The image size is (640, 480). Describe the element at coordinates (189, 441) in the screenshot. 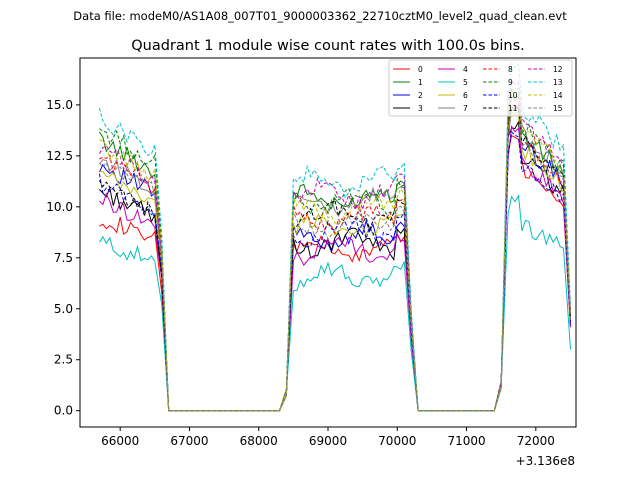

I see `x-tick-label: 67000` at that location.